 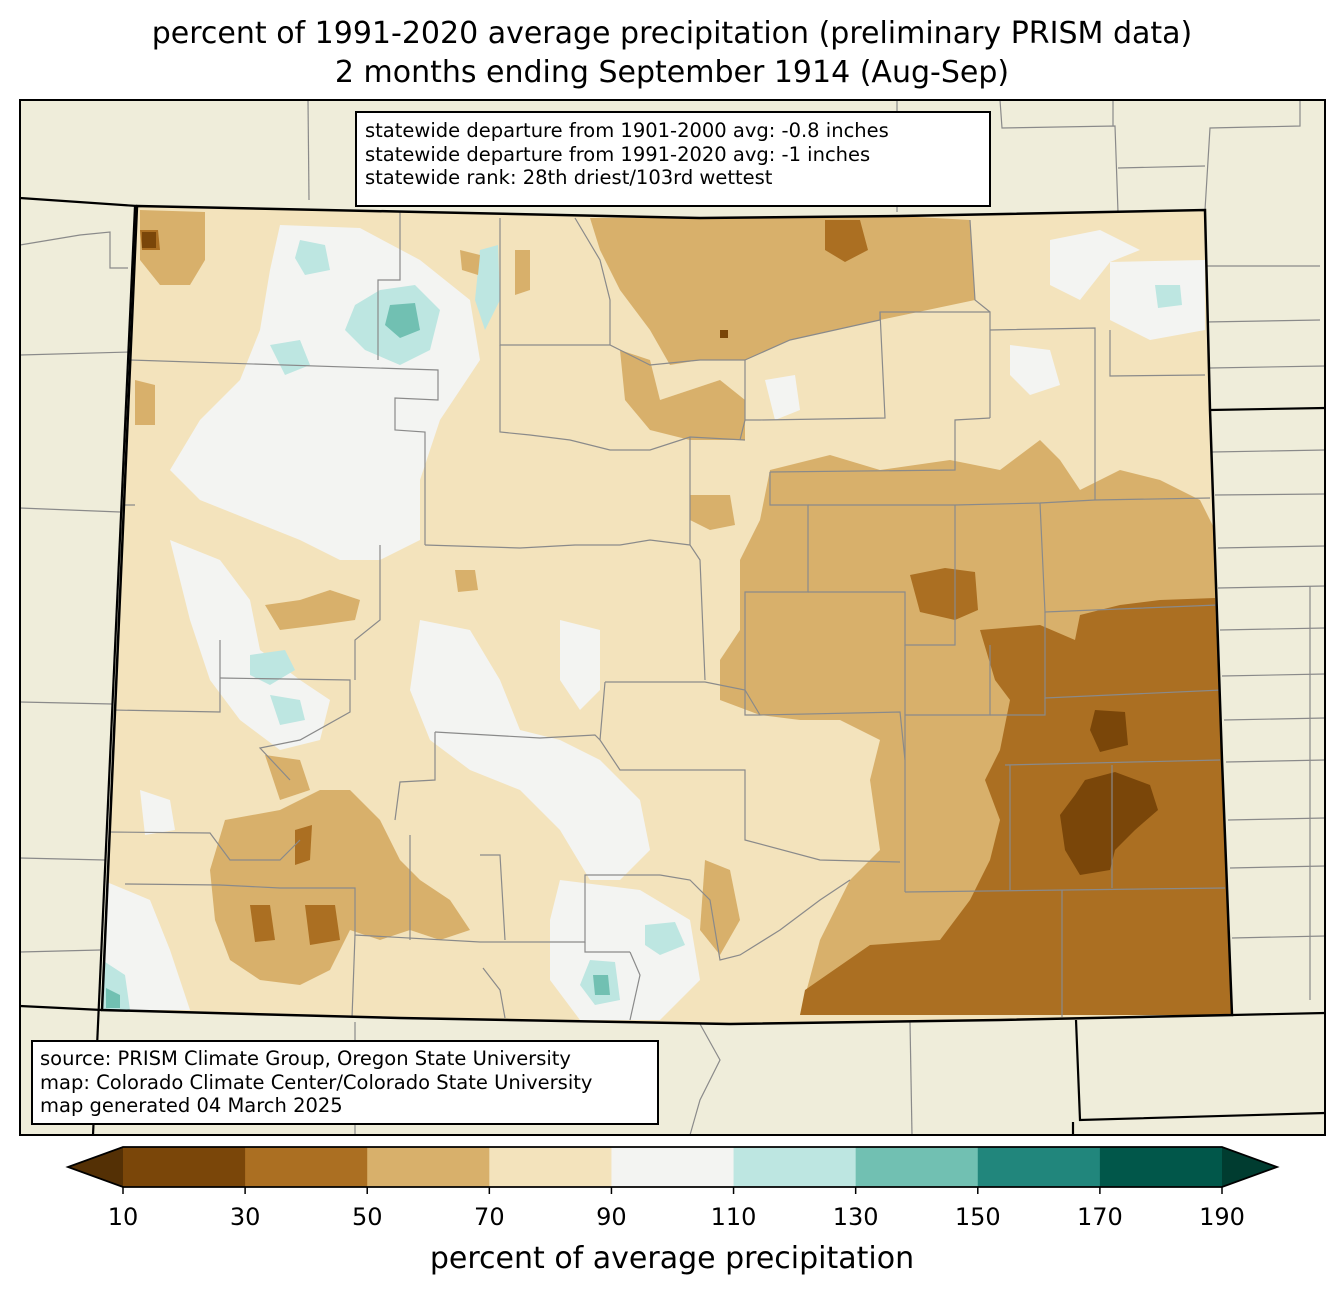 I want to click on map-title-line2: 2 months ending September 1914 (Aug-Sep), so click(x=672, y=72).